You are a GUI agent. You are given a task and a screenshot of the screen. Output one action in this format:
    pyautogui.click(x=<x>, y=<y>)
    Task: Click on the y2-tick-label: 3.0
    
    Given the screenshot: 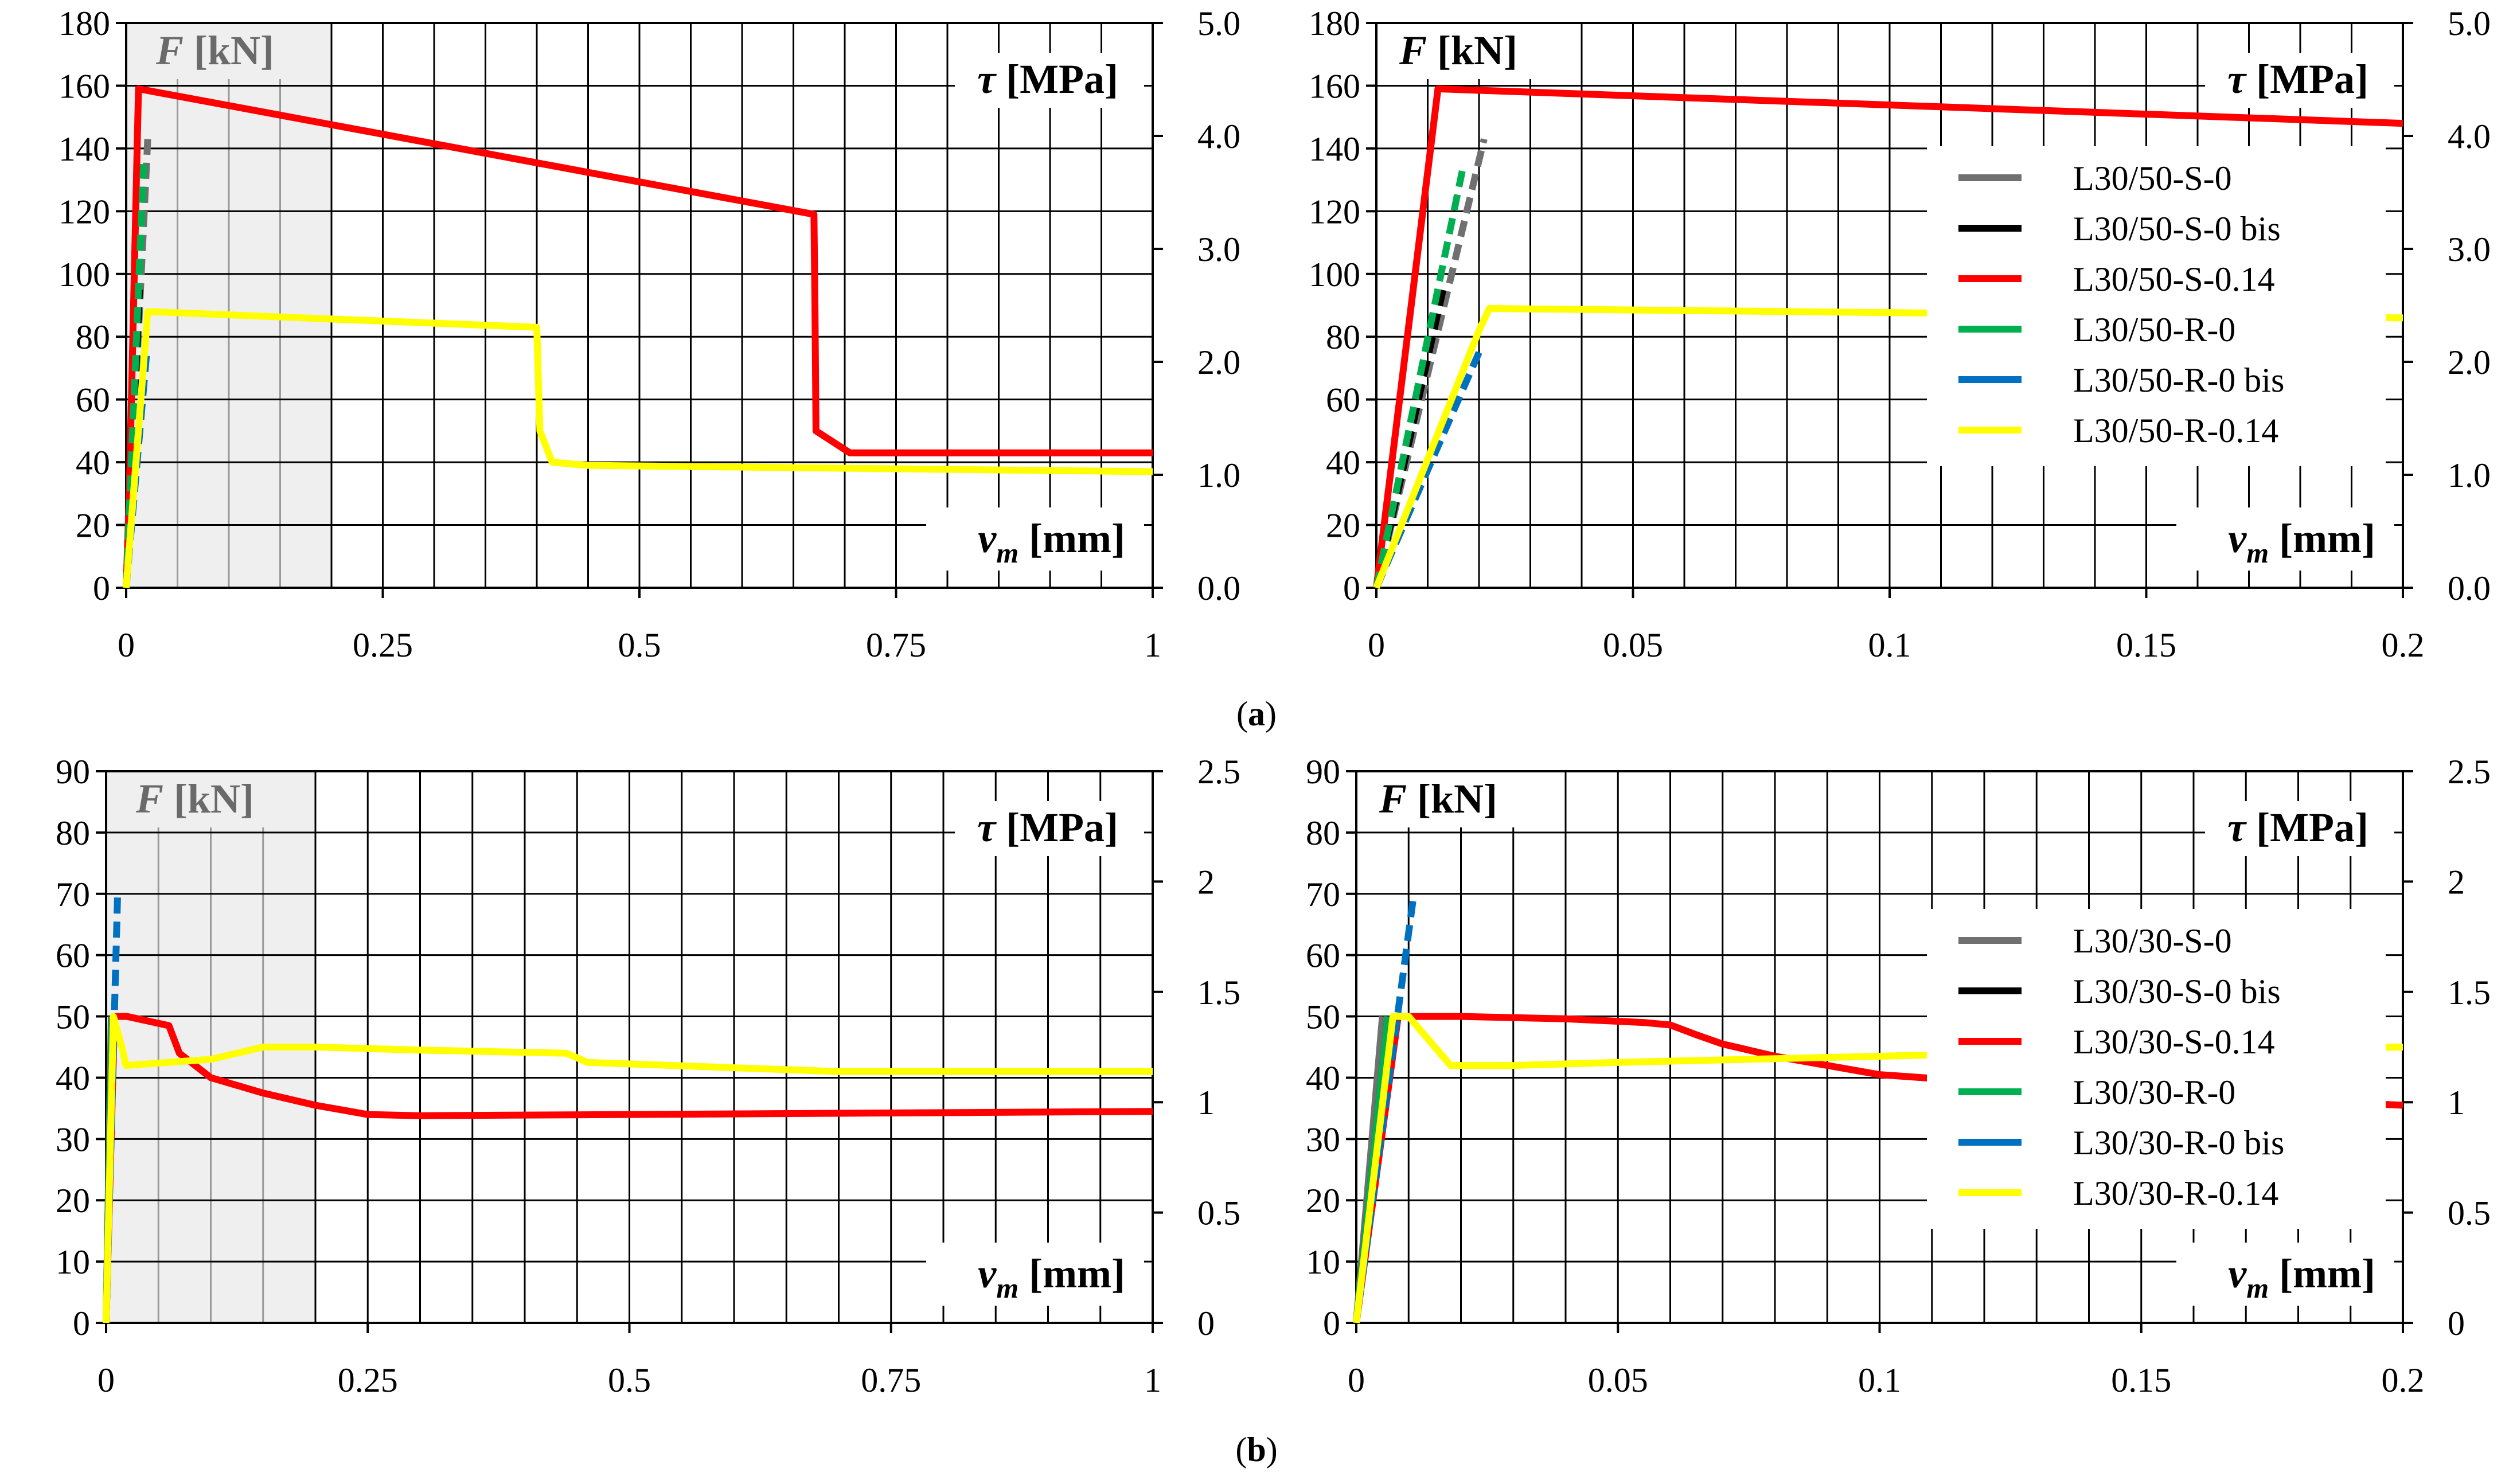 What is the action you would take?
    pyautogui.click(x=1218, y=250)
    